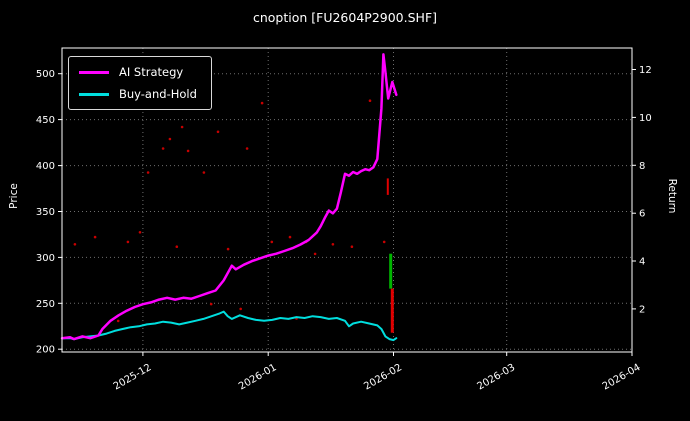 The image size is (690, 421). I want to click on y-right-tick-label: 8, so click(642, 166).